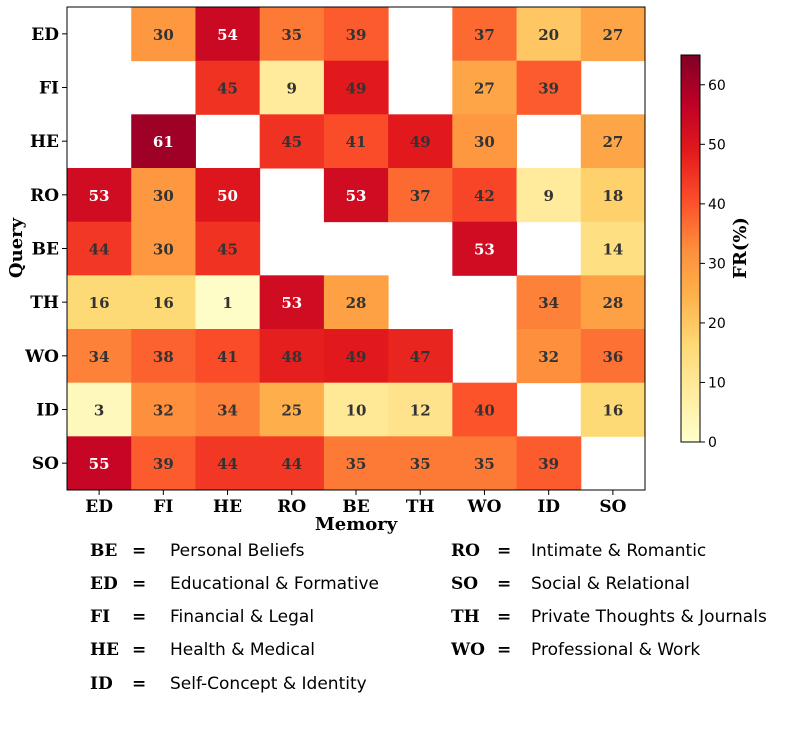 The image size is (797, 731). I want to click on colorbar-tick-label: 50, so click(717, 145).